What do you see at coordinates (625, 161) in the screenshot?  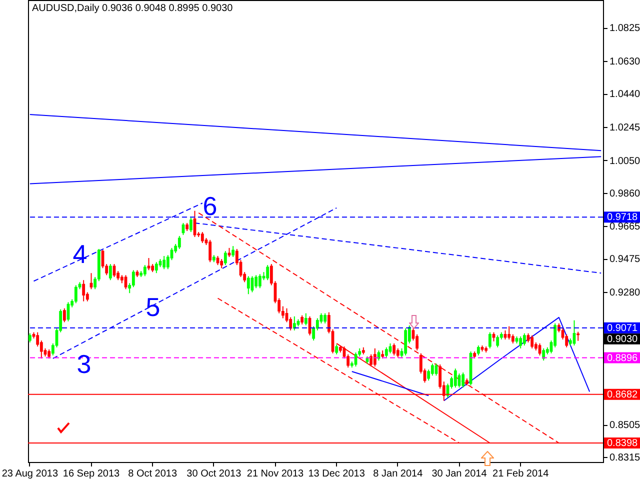 I see `y-tick-label: 1.0050` at bounding box center [625, 161].